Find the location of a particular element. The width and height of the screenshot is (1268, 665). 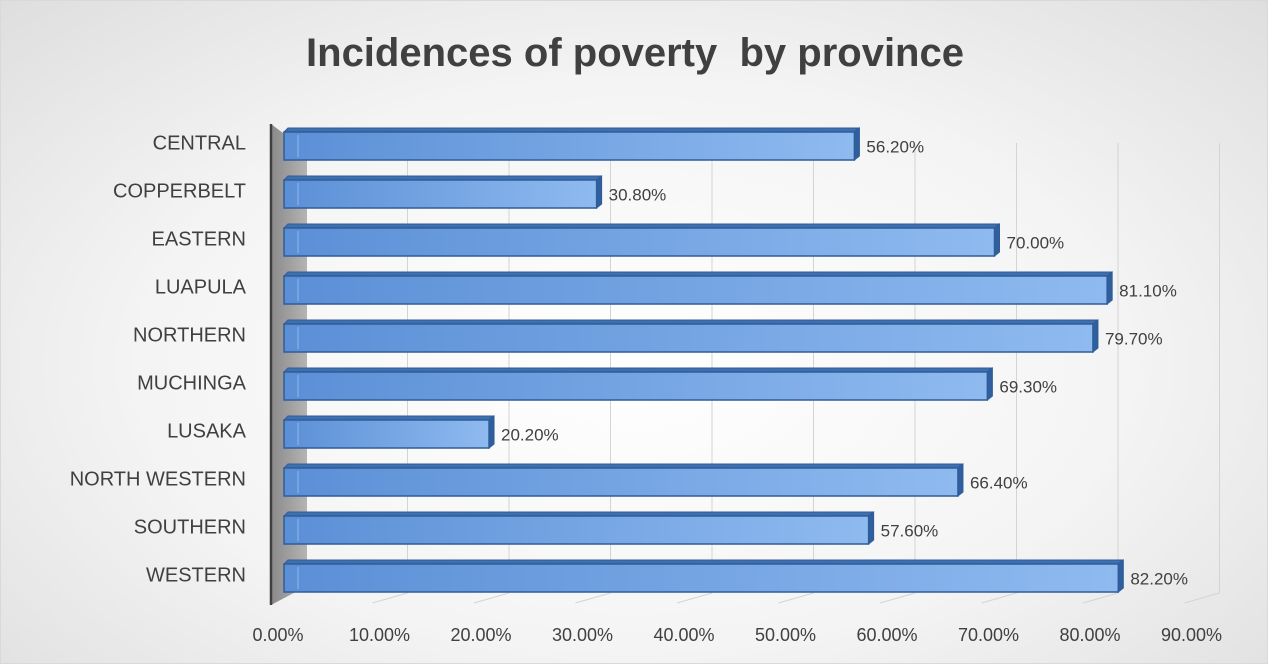

x-tick-label: 80.00% is located at coordinates (1089, 635).